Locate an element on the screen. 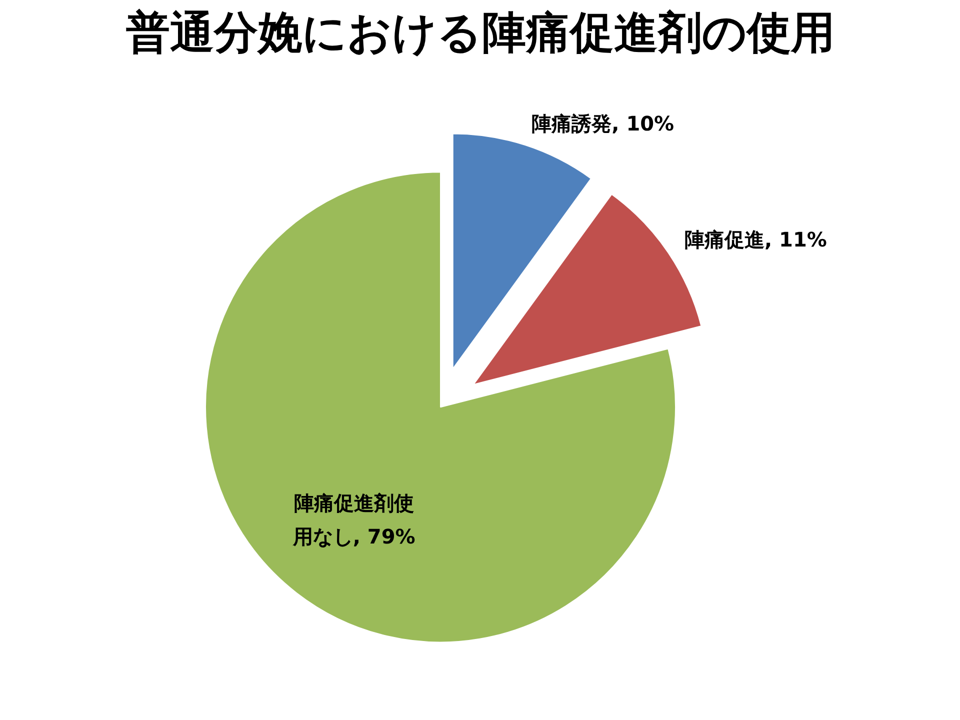 This screenshot has height=720, width=960. slice-label: 陣痛促進, 11% is located at coordinates (755, 240).